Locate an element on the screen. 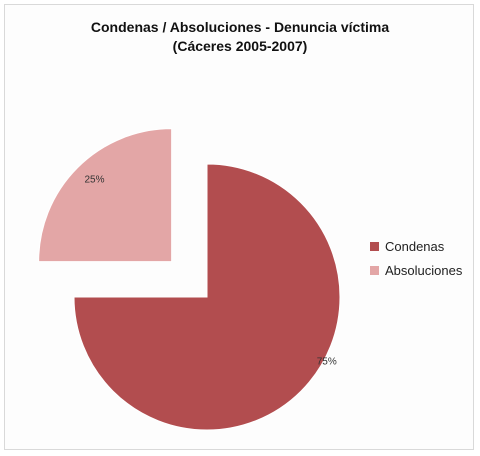 This screenshot has height=456, width=480. legend-swatch-condenas is located at coordinates (374, 246).